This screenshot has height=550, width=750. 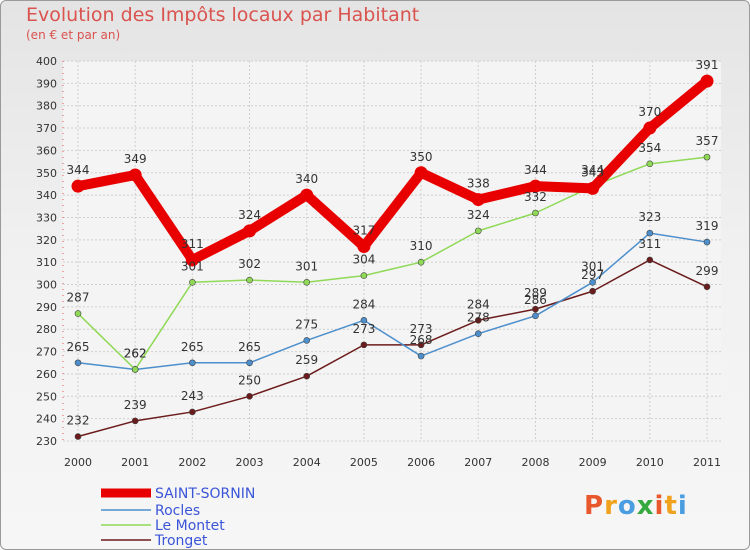 What do you see at coordinates (249, 264) in the screenshot?
I see `data-label: 302` at bounding box center [249, 264].